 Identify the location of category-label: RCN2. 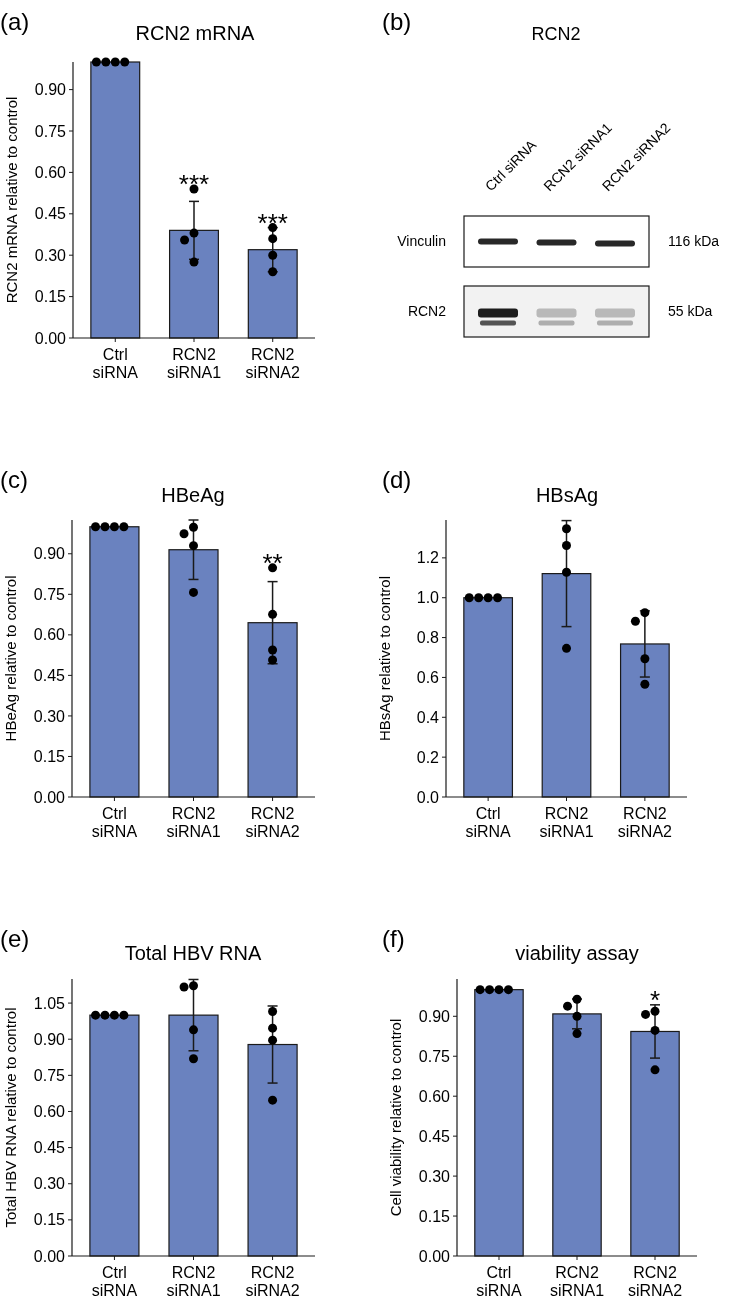
(426, 311).